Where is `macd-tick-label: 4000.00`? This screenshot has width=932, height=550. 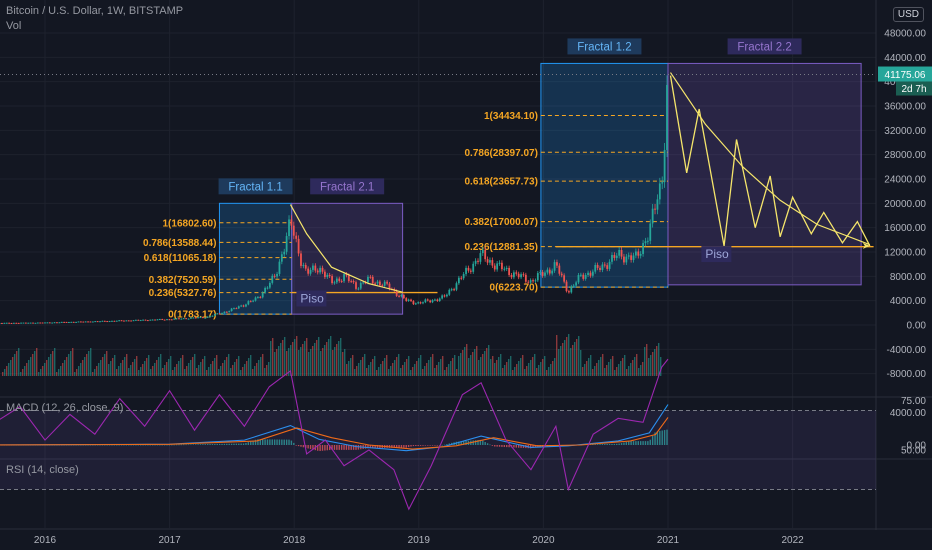 macd-tick-label: 4000.00 is located at coordinates (908, 413).